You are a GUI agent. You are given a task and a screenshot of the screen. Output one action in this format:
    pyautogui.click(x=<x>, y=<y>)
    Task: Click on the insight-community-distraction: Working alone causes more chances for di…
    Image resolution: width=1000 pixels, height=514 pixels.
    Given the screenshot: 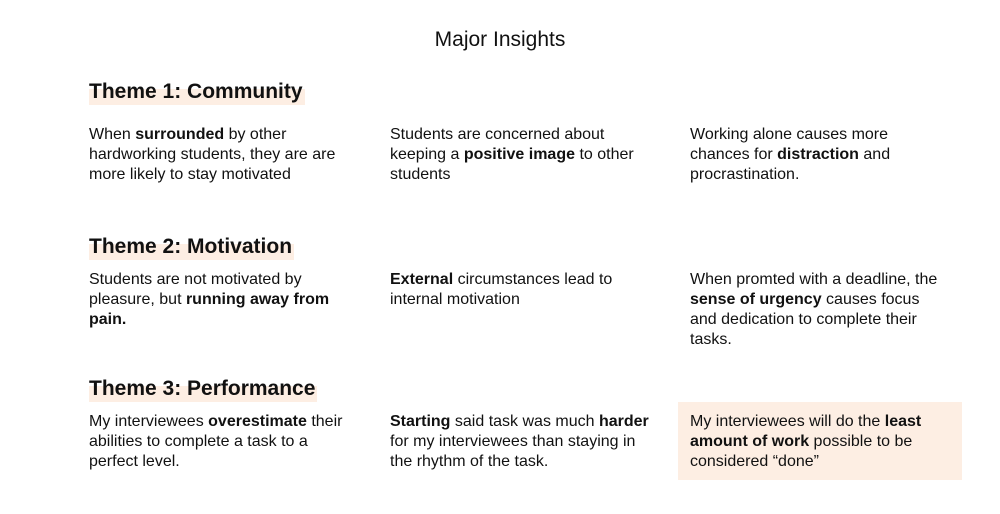 What is the action you would take?
    pyautogui.click(x=790, y=154)
    